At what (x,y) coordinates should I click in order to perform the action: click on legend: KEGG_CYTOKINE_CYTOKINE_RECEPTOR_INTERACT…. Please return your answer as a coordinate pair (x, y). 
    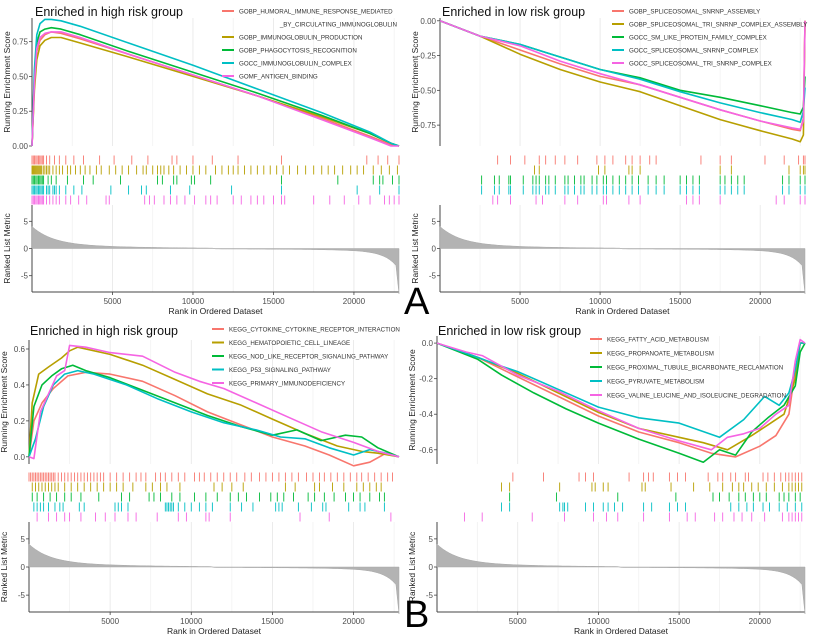
    Looking at the image, I should click on (306, 357).